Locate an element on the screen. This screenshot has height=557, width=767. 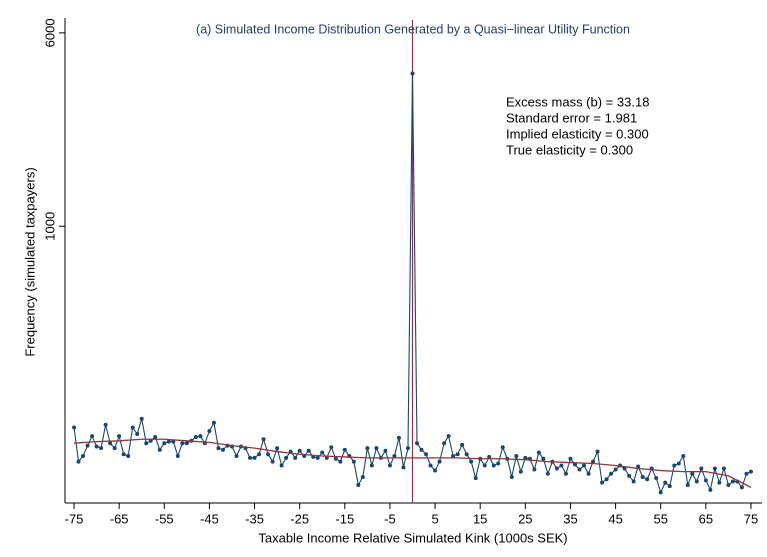
y-axis-label: Frequency (simulated taxpayers) is located at coordinates (29, 261).